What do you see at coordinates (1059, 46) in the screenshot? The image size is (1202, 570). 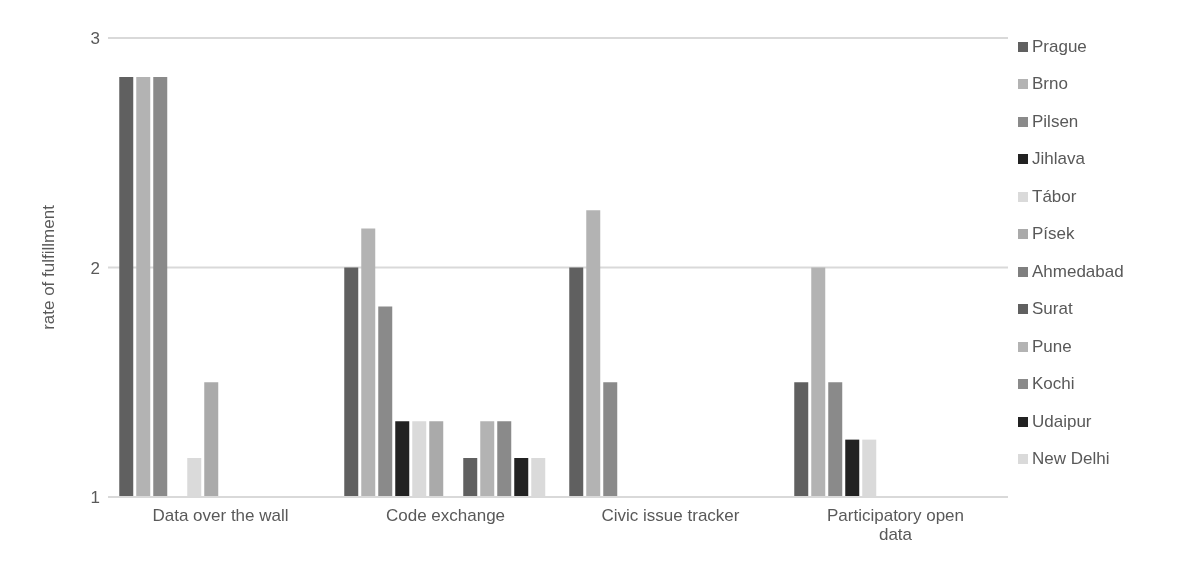 I see `legend-label: Prague` at bounding box center [1059, 46].